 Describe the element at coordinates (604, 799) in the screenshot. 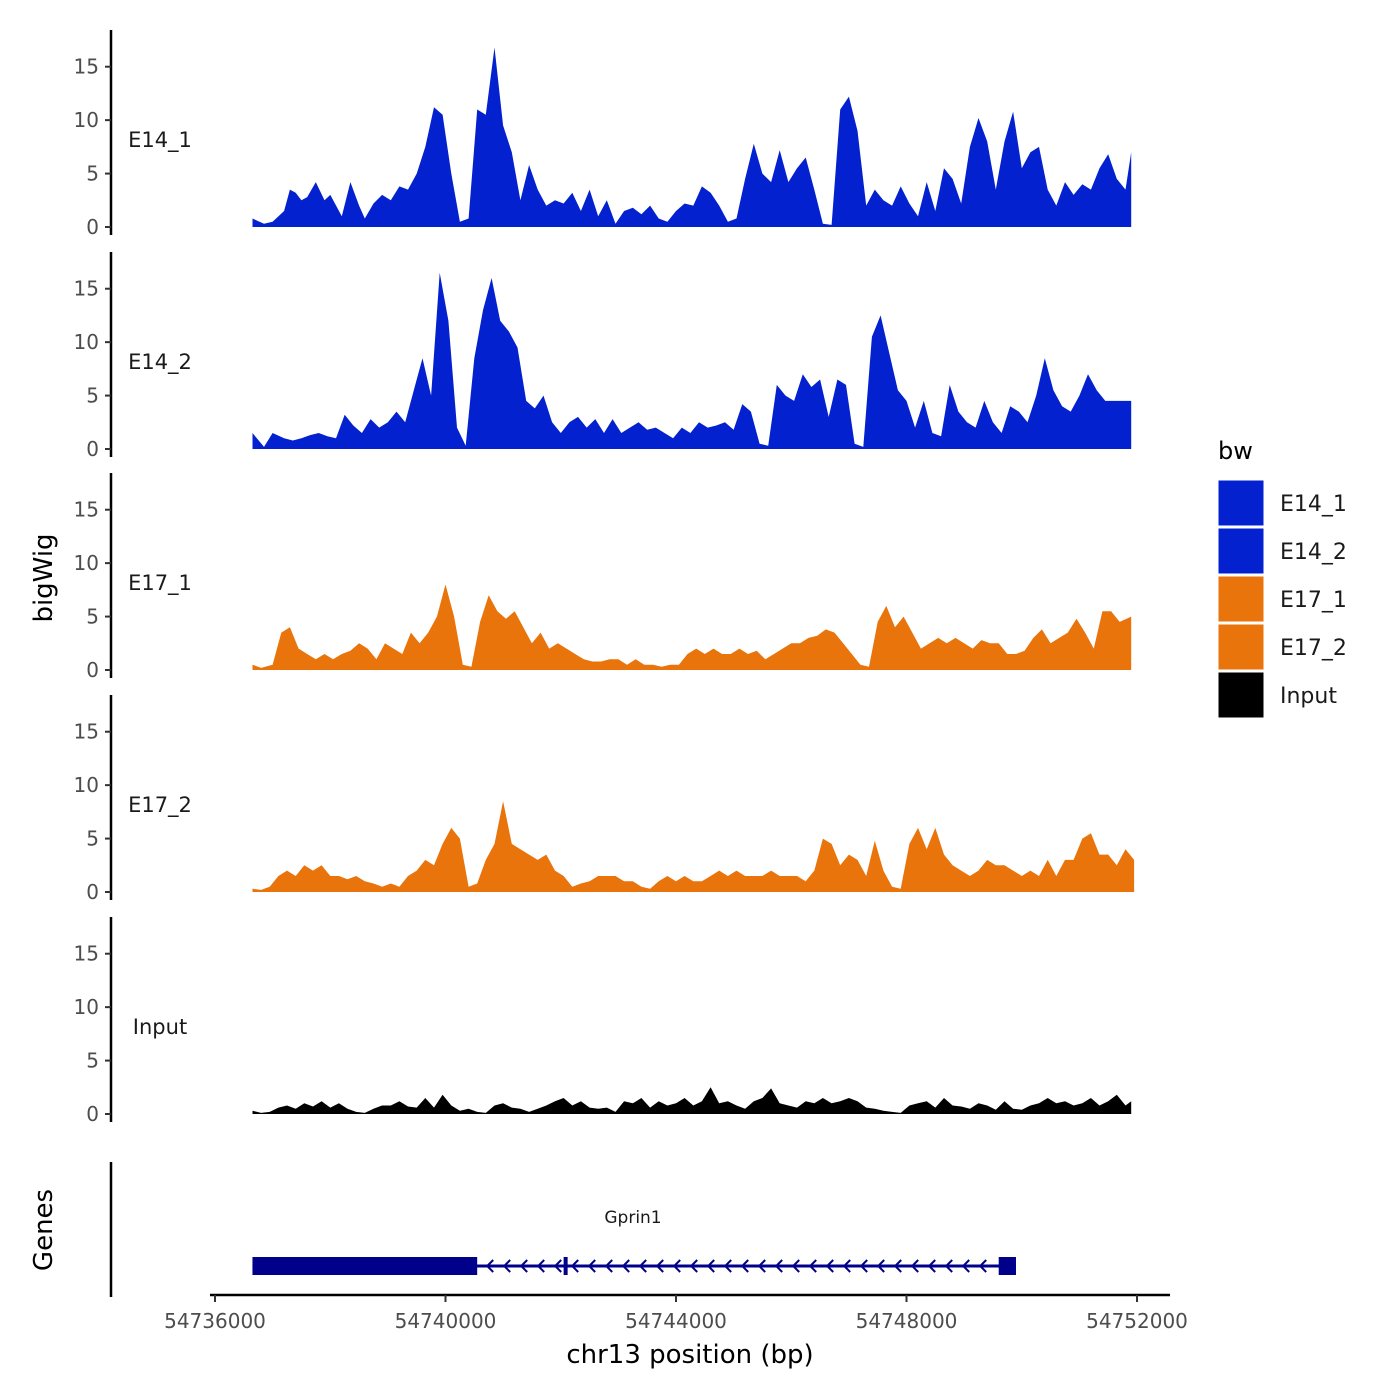

I see `track-panel-e17-2: 0 5 10 15 E17_2` at that location.